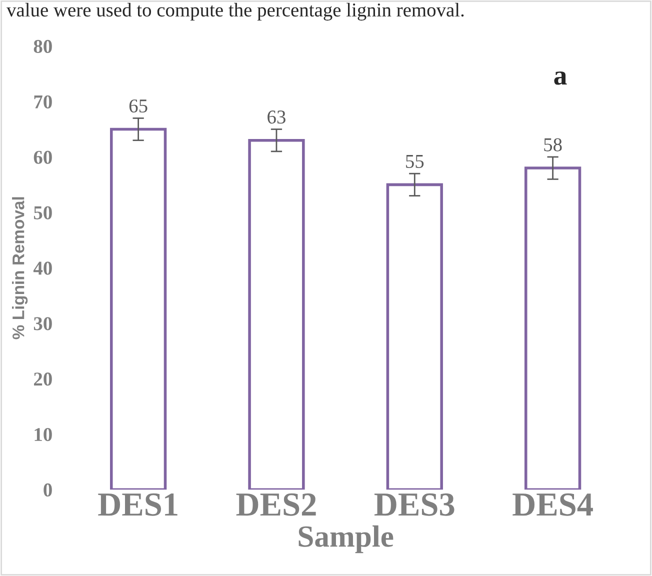  What do you see at coordinates (414, 504) in the screenshot?
I see `x-tick-label: DES3` at bounding box center [414, 504].